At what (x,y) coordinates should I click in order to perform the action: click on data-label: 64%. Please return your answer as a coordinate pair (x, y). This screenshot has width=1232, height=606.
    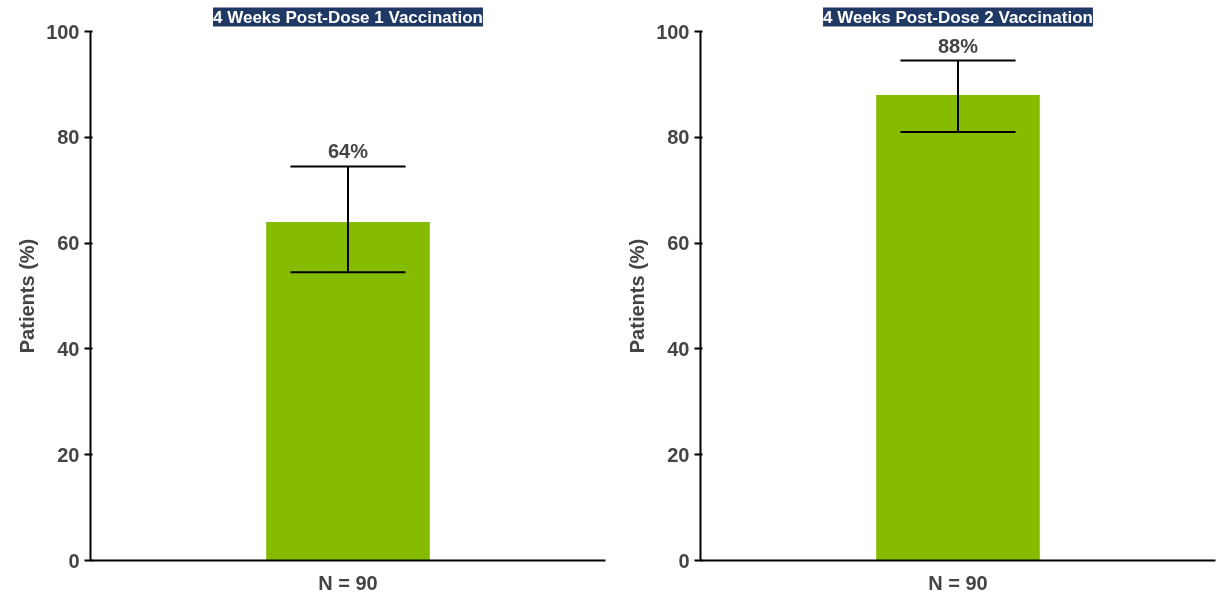
    Looking at the image, I should click on (348, 151).